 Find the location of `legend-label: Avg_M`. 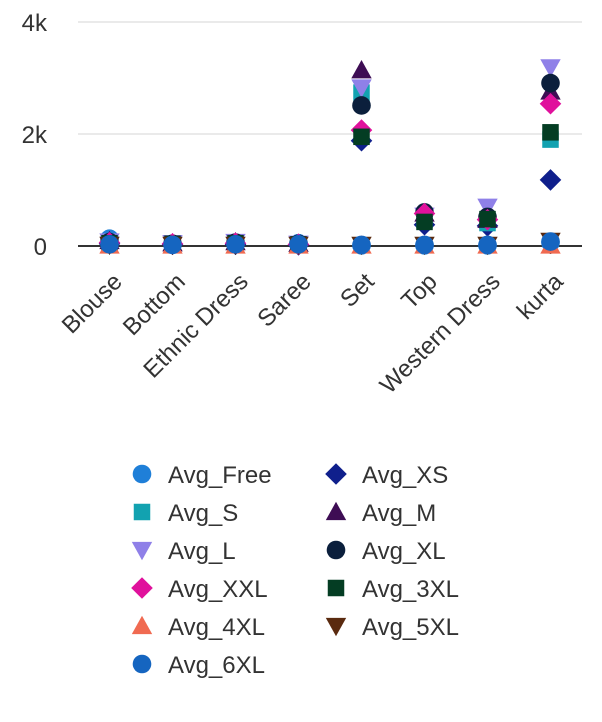

legend-label: Avg_M is located at coordinates (399, 513).